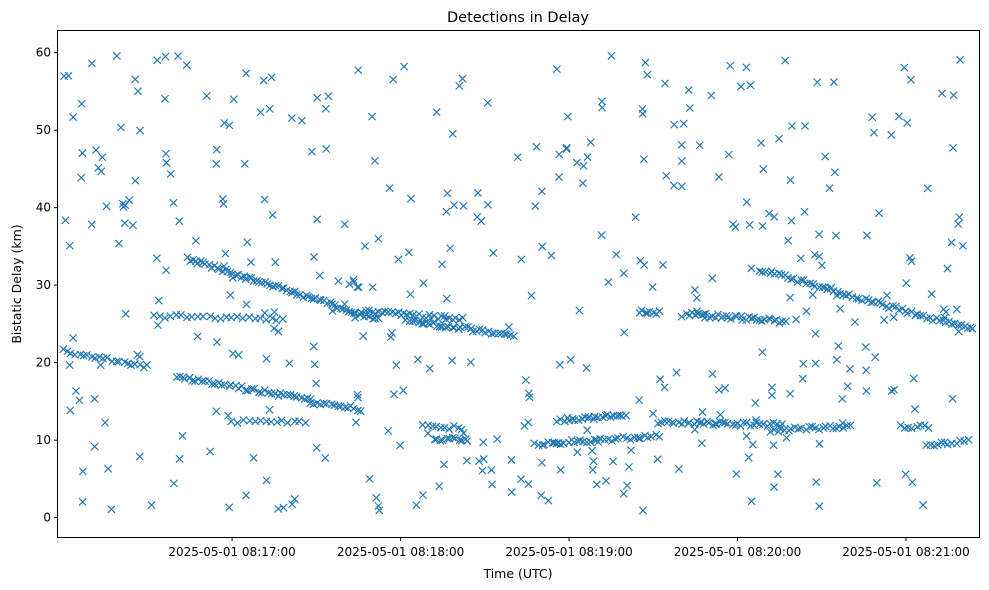 The width and height of the screenshot is (989, 590). Describe the element at coordinates (400, 552) in the screenshot. I see `x-tick-label: 2025-05-01 08:18:00` at that location.